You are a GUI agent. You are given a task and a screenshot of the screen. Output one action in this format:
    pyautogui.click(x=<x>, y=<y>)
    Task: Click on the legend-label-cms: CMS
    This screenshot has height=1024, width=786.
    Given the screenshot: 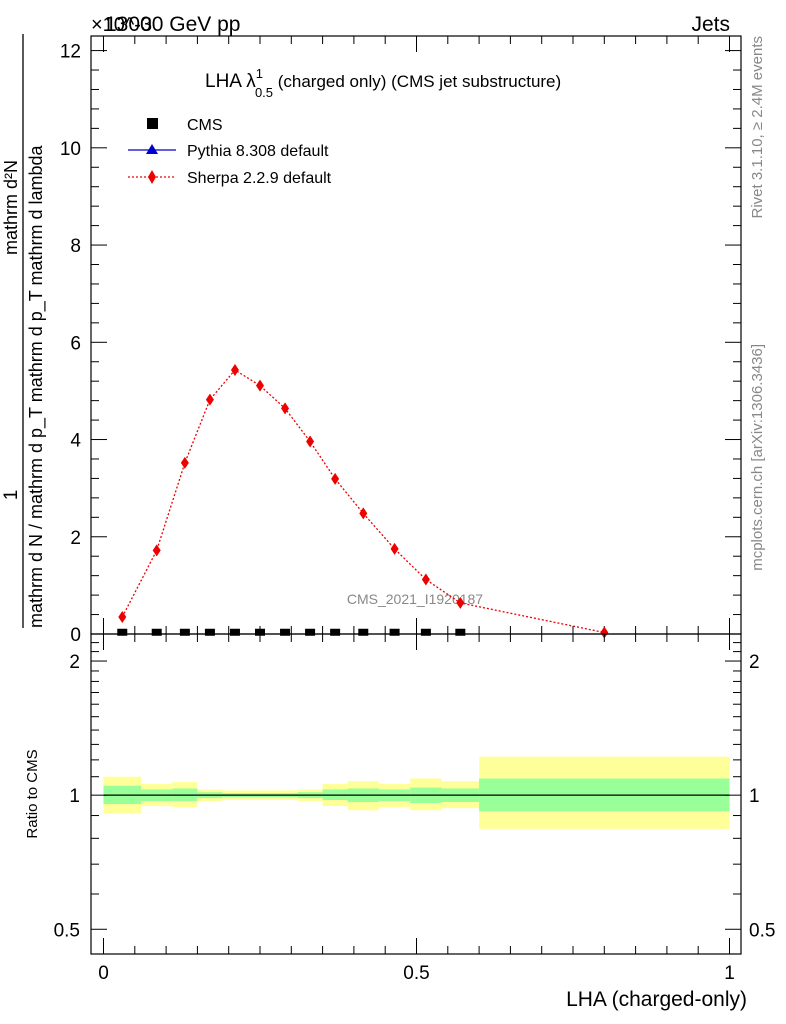 What is the action you would take?
    pyautogui.click(x=205, y=125)
    